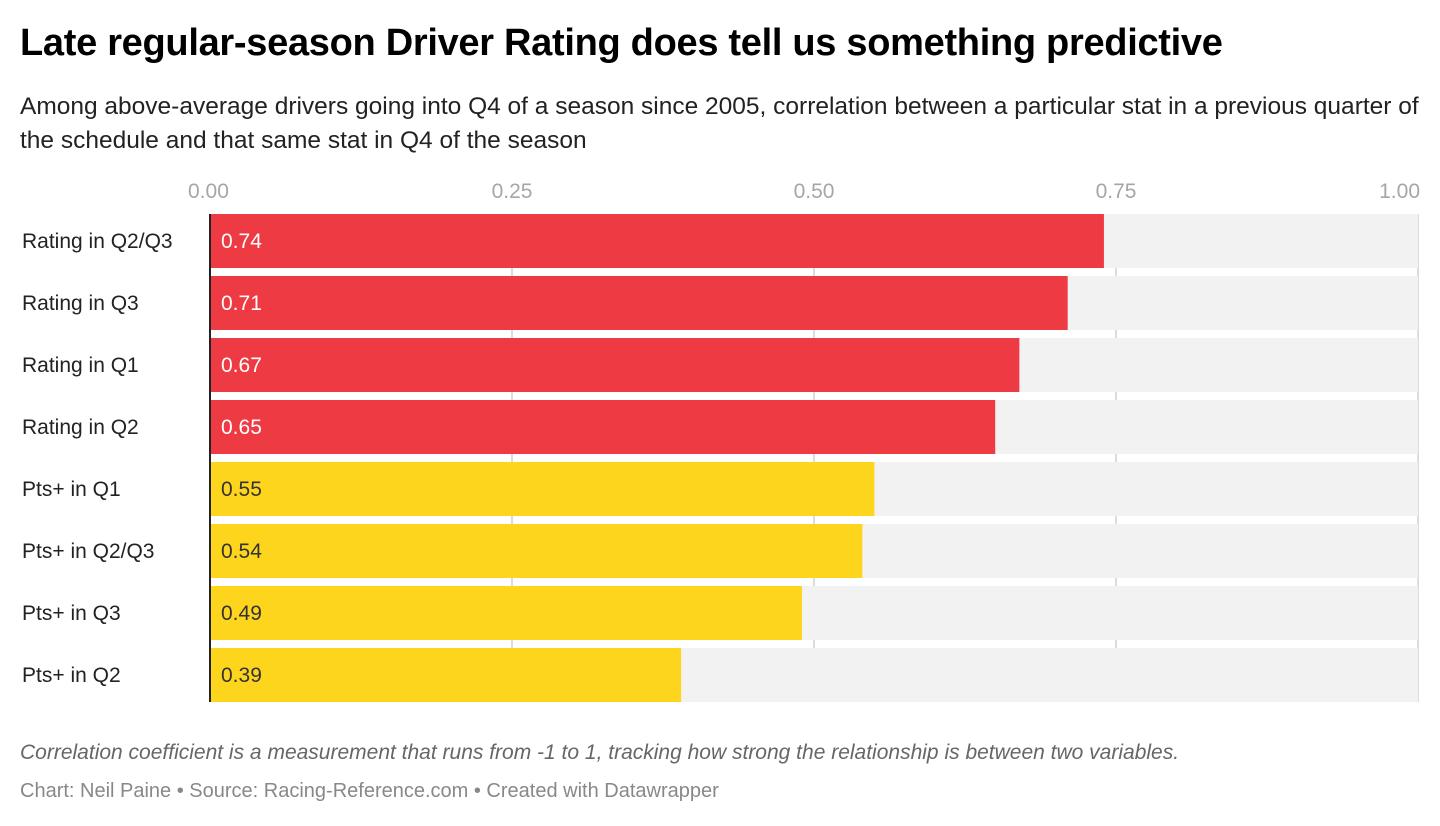  What do you see at coordinates (97, 241) in the screenshot?
I see `category-label: Rating in Q2/Q3` at bounding box center [97, 241].